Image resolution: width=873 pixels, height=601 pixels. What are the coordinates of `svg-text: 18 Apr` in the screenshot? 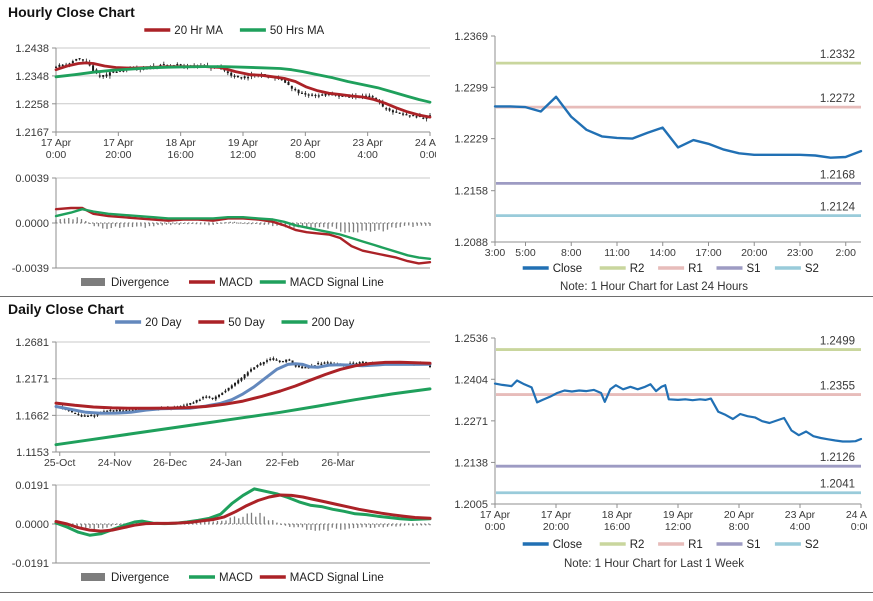 It's located at (180, 143).